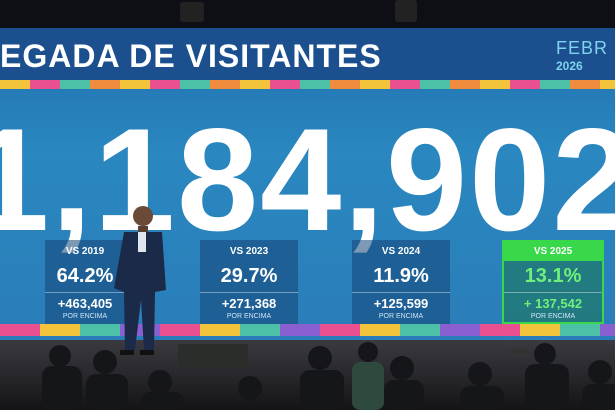 Image resolution: width=615 pixels, height=410 pixels. I want to click on stat-card: VS 2024 11.9% +125,599 POR ENCIMA, so click(401, 282).